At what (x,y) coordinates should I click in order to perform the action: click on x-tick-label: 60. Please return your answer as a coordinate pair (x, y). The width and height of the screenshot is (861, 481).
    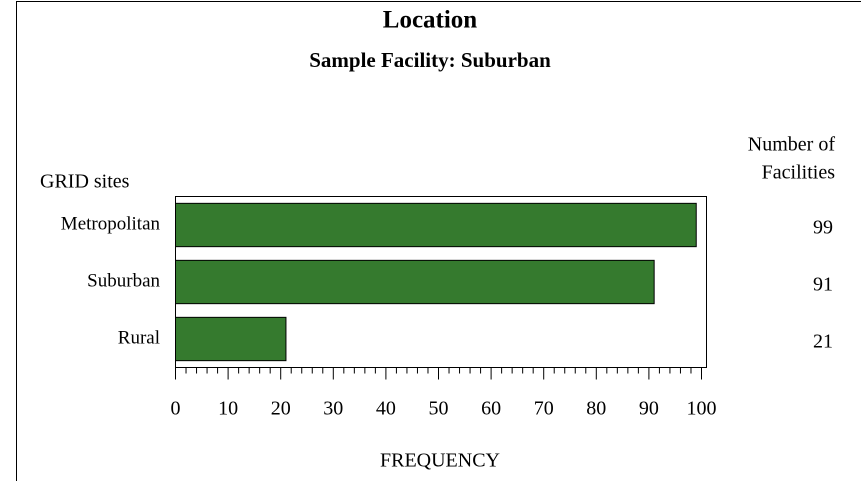
    Looking at the image, I should click on (491, 409).